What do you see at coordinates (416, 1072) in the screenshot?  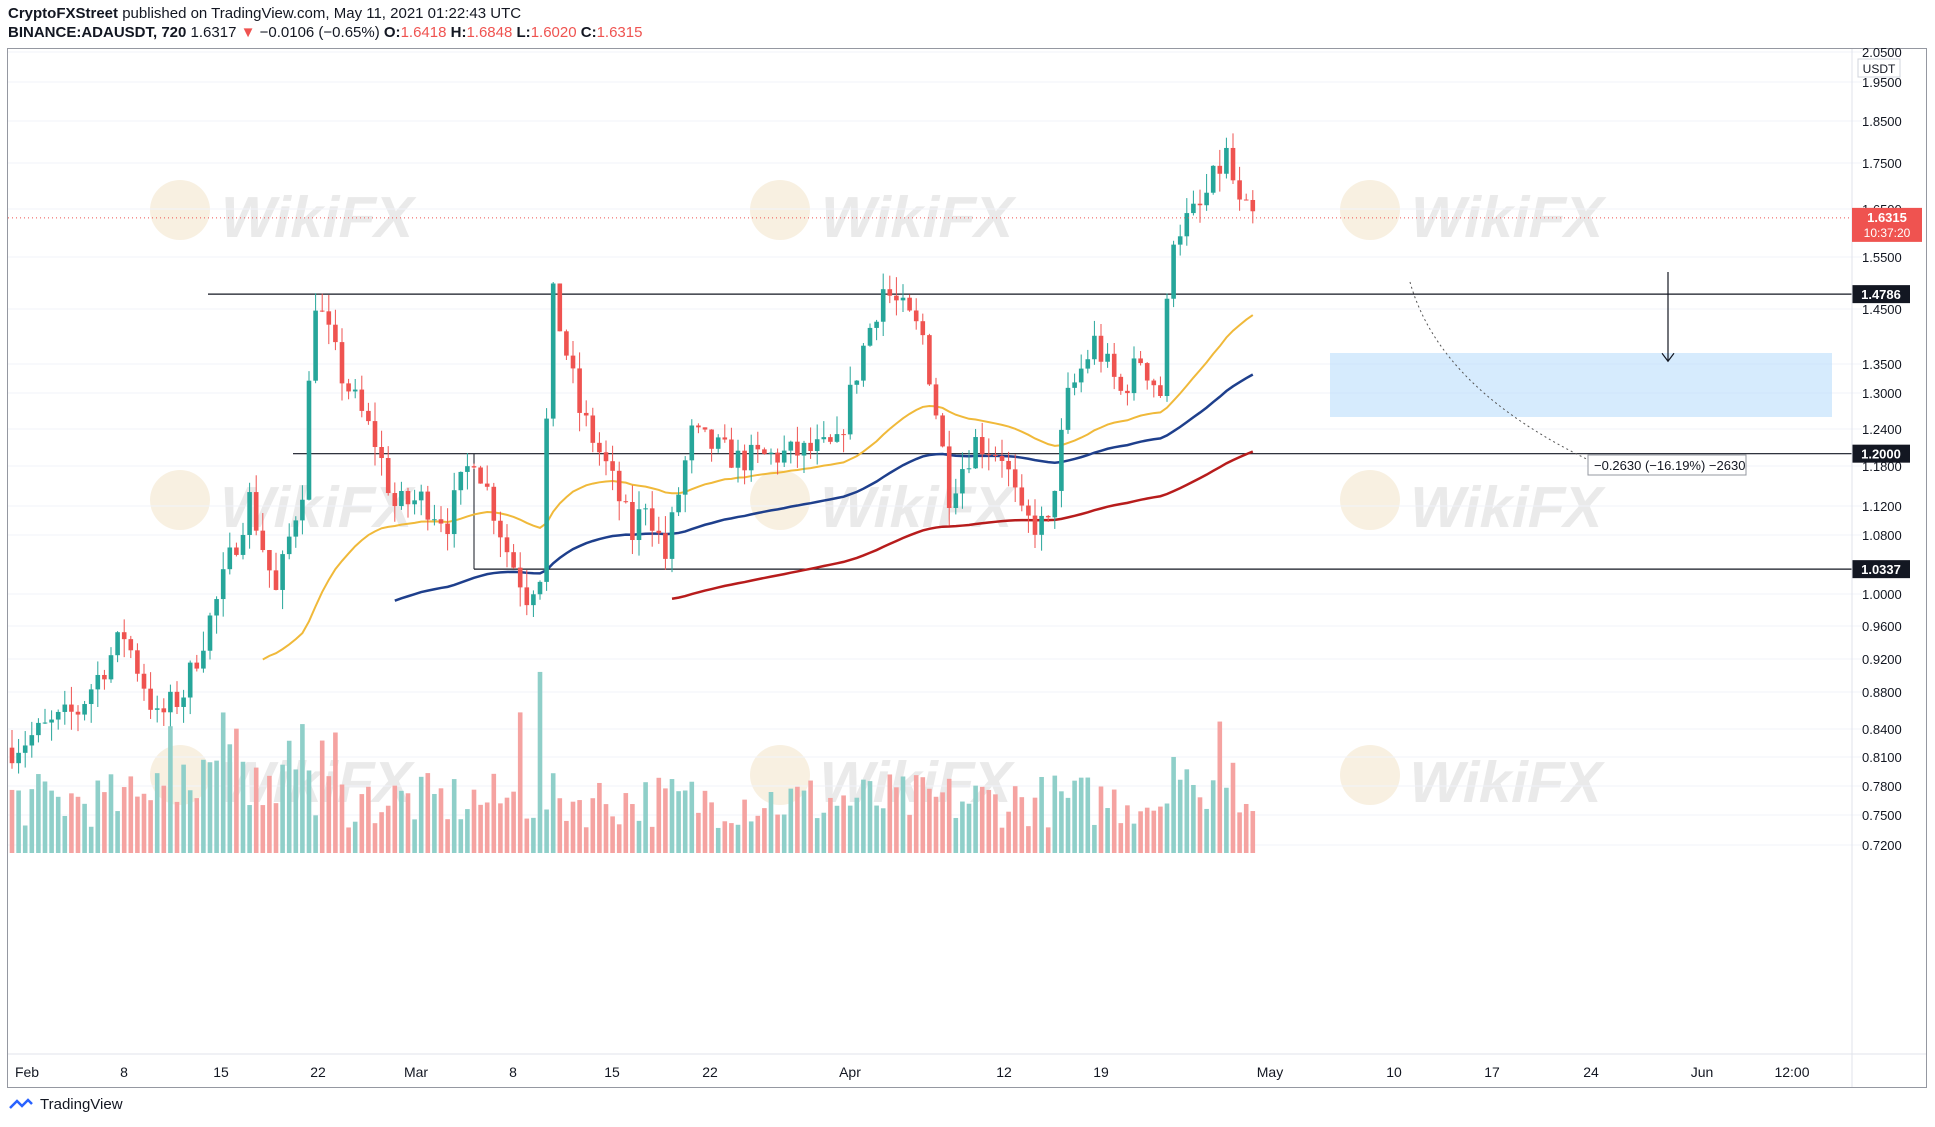 I see `time-tick-label: Mar` at bounding box center [416, 1072].